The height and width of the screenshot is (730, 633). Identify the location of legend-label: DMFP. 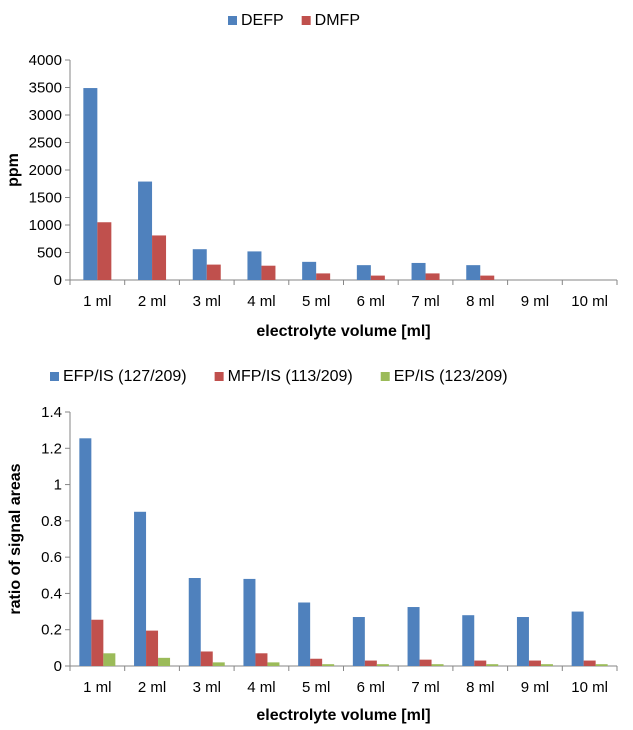
(337, 20).